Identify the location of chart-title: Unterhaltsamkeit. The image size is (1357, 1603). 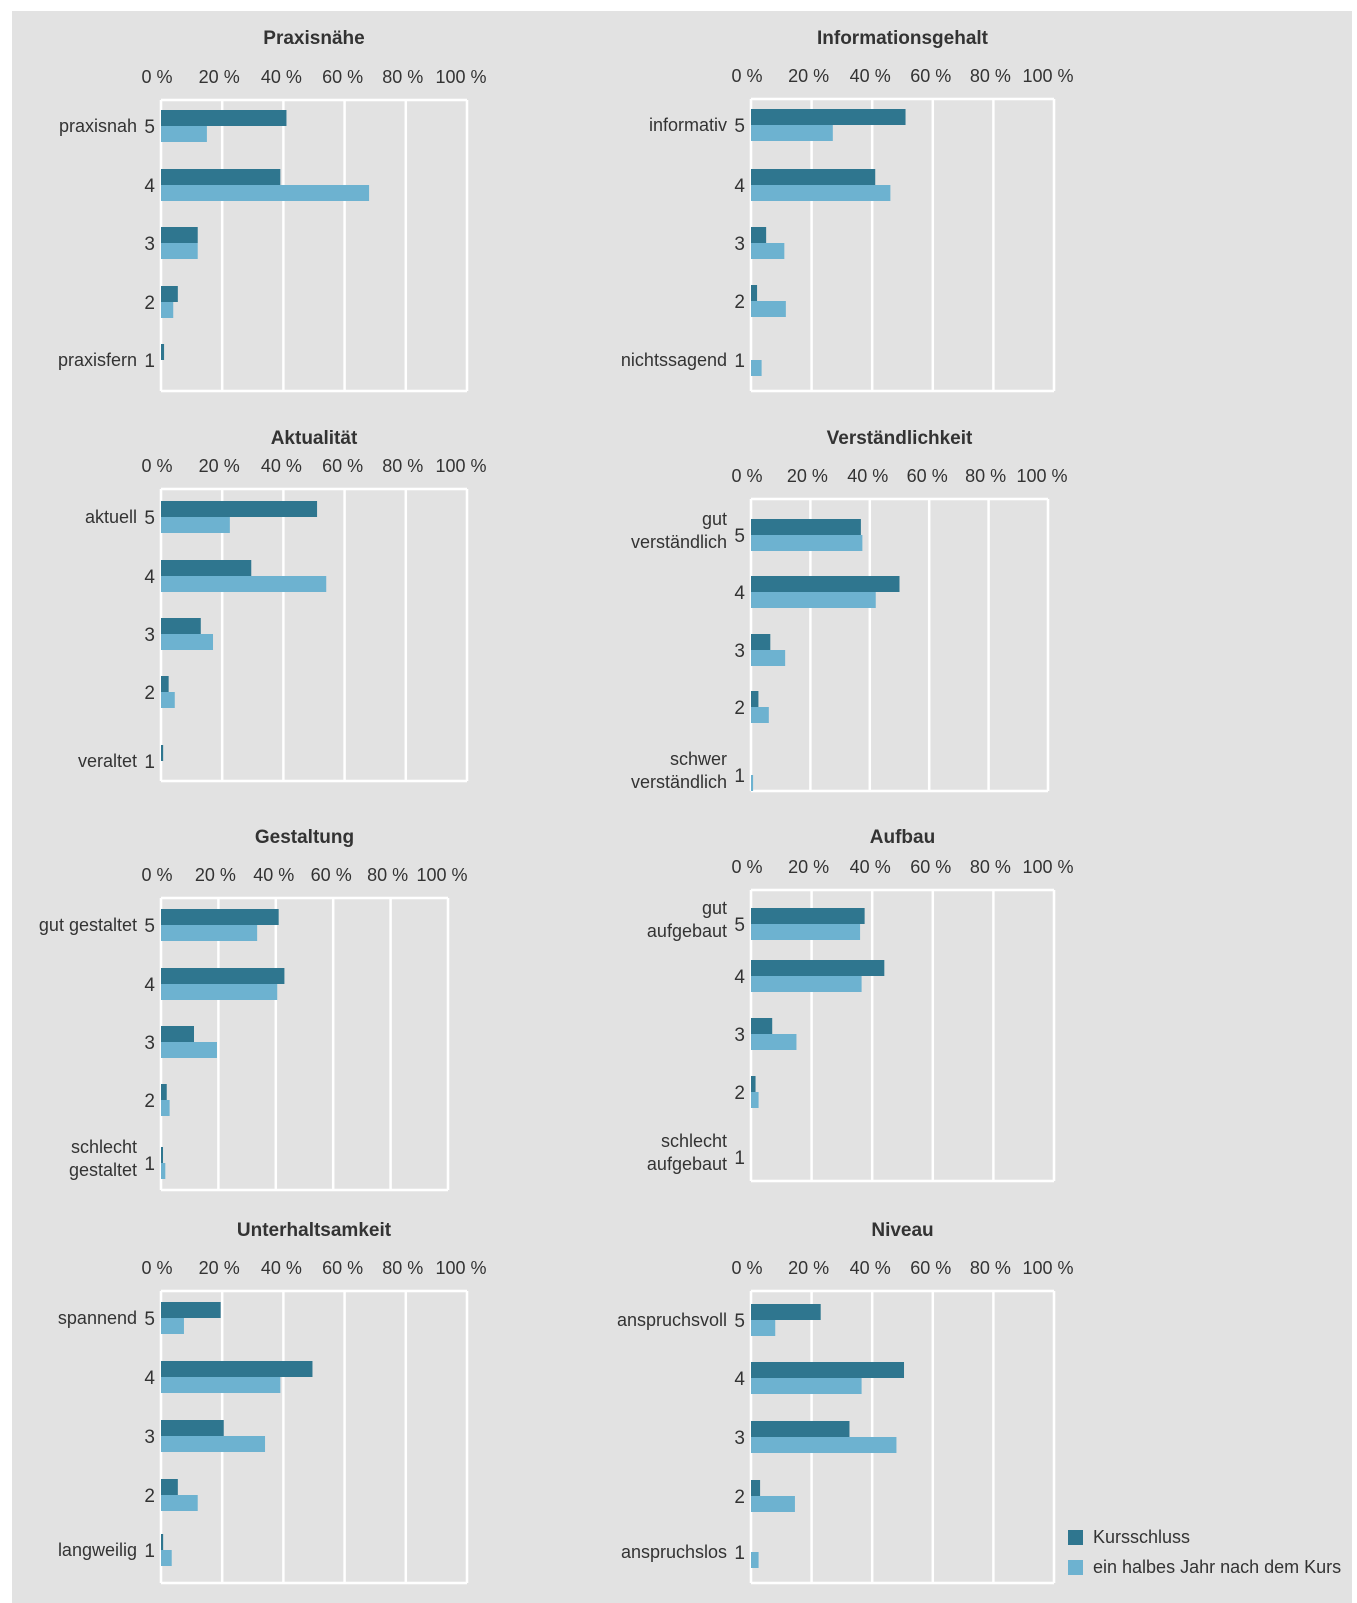
(314, 1230).